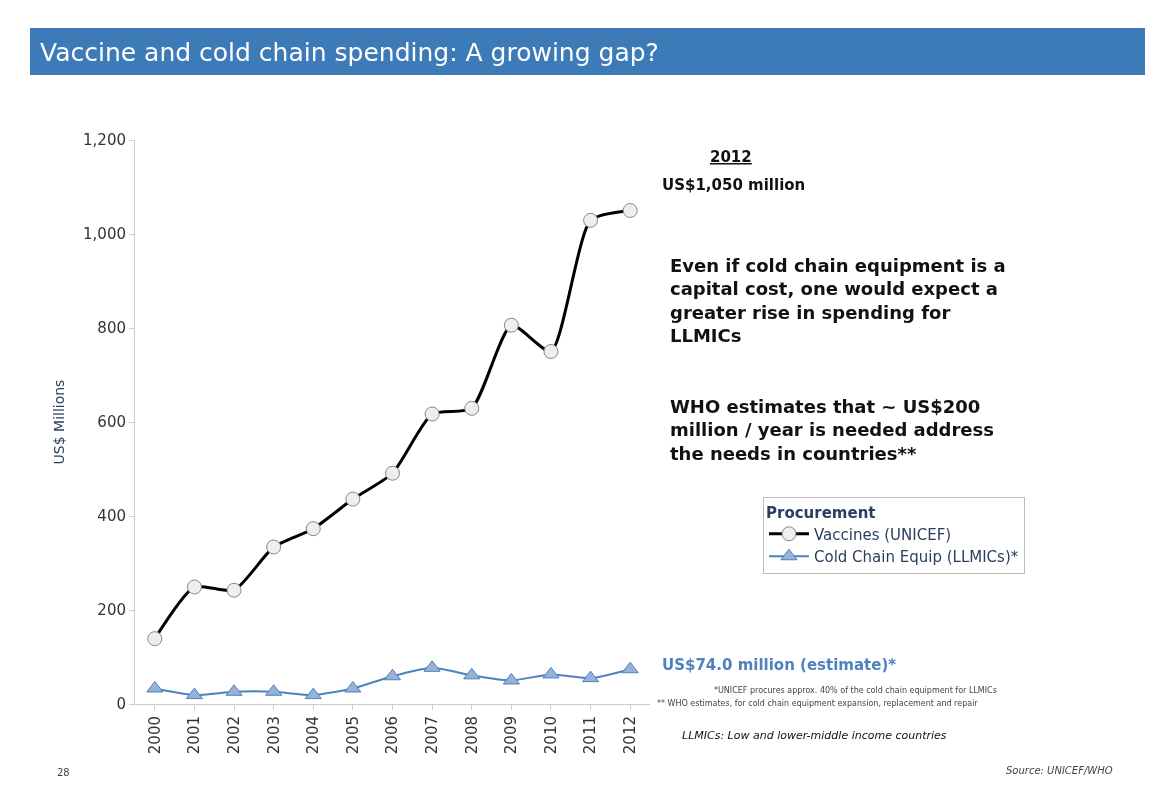  Describe the element at coordinates (194, 735) in the screenshot. I see `x-tick-label: 2001` at that location.